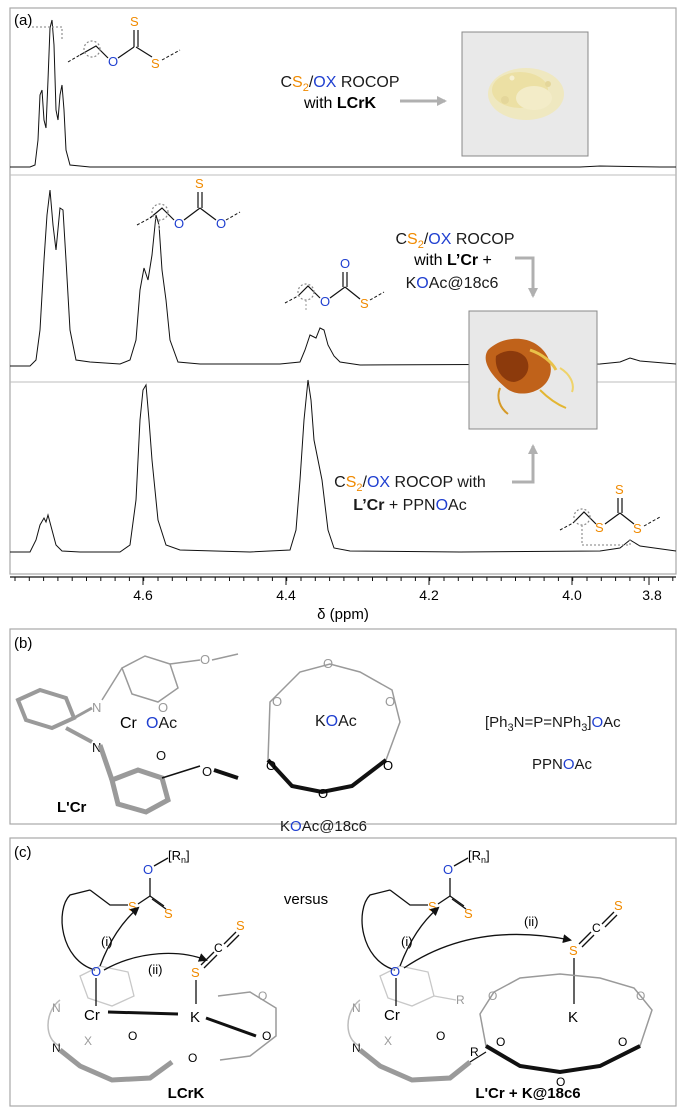  What do you see at coordinates (306, 899) in the screenshot?
I see `versus-label: versus` at bounding box center [306, 899].